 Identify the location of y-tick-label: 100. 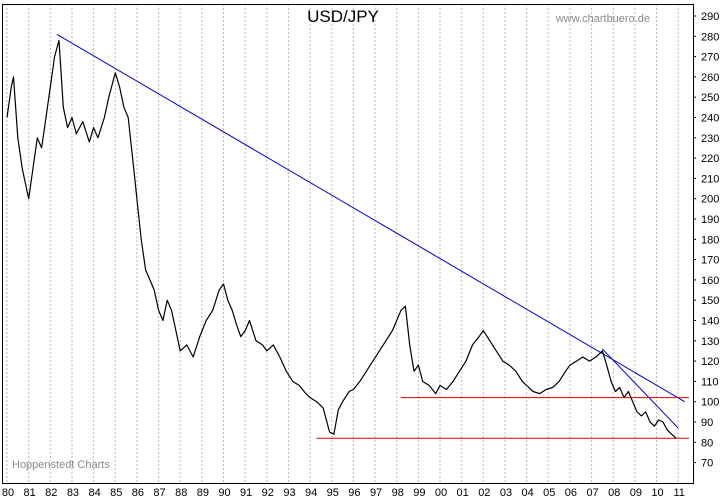
(710, 403).